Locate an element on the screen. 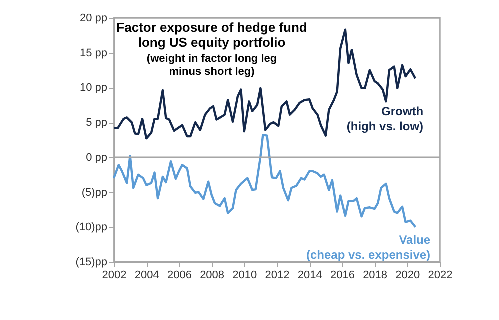 This screenshot has width=499, height=320. y-tick-label: 15 pp is located at coordinates (94, 53).